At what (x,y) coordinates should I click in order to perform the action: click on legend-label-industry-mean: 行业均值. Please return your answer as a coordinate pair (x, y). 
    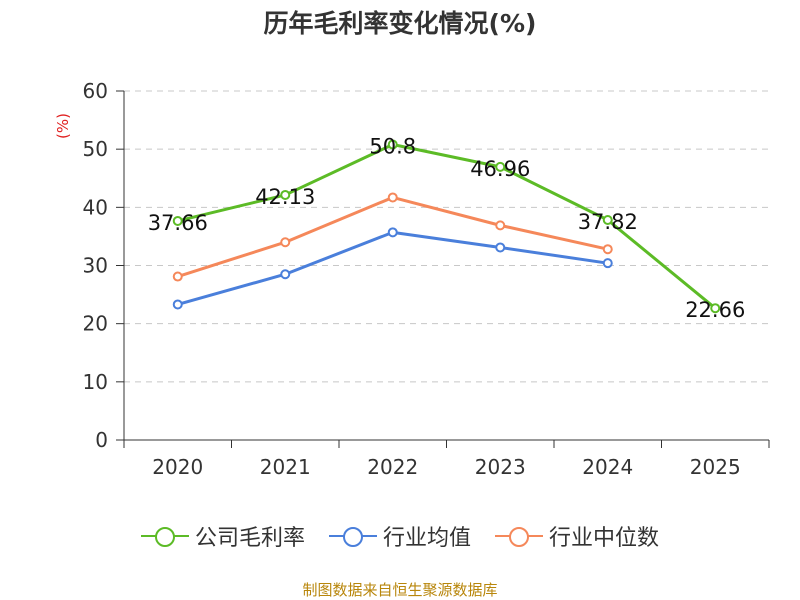
    Looking at the image, I should click on (426, 538).